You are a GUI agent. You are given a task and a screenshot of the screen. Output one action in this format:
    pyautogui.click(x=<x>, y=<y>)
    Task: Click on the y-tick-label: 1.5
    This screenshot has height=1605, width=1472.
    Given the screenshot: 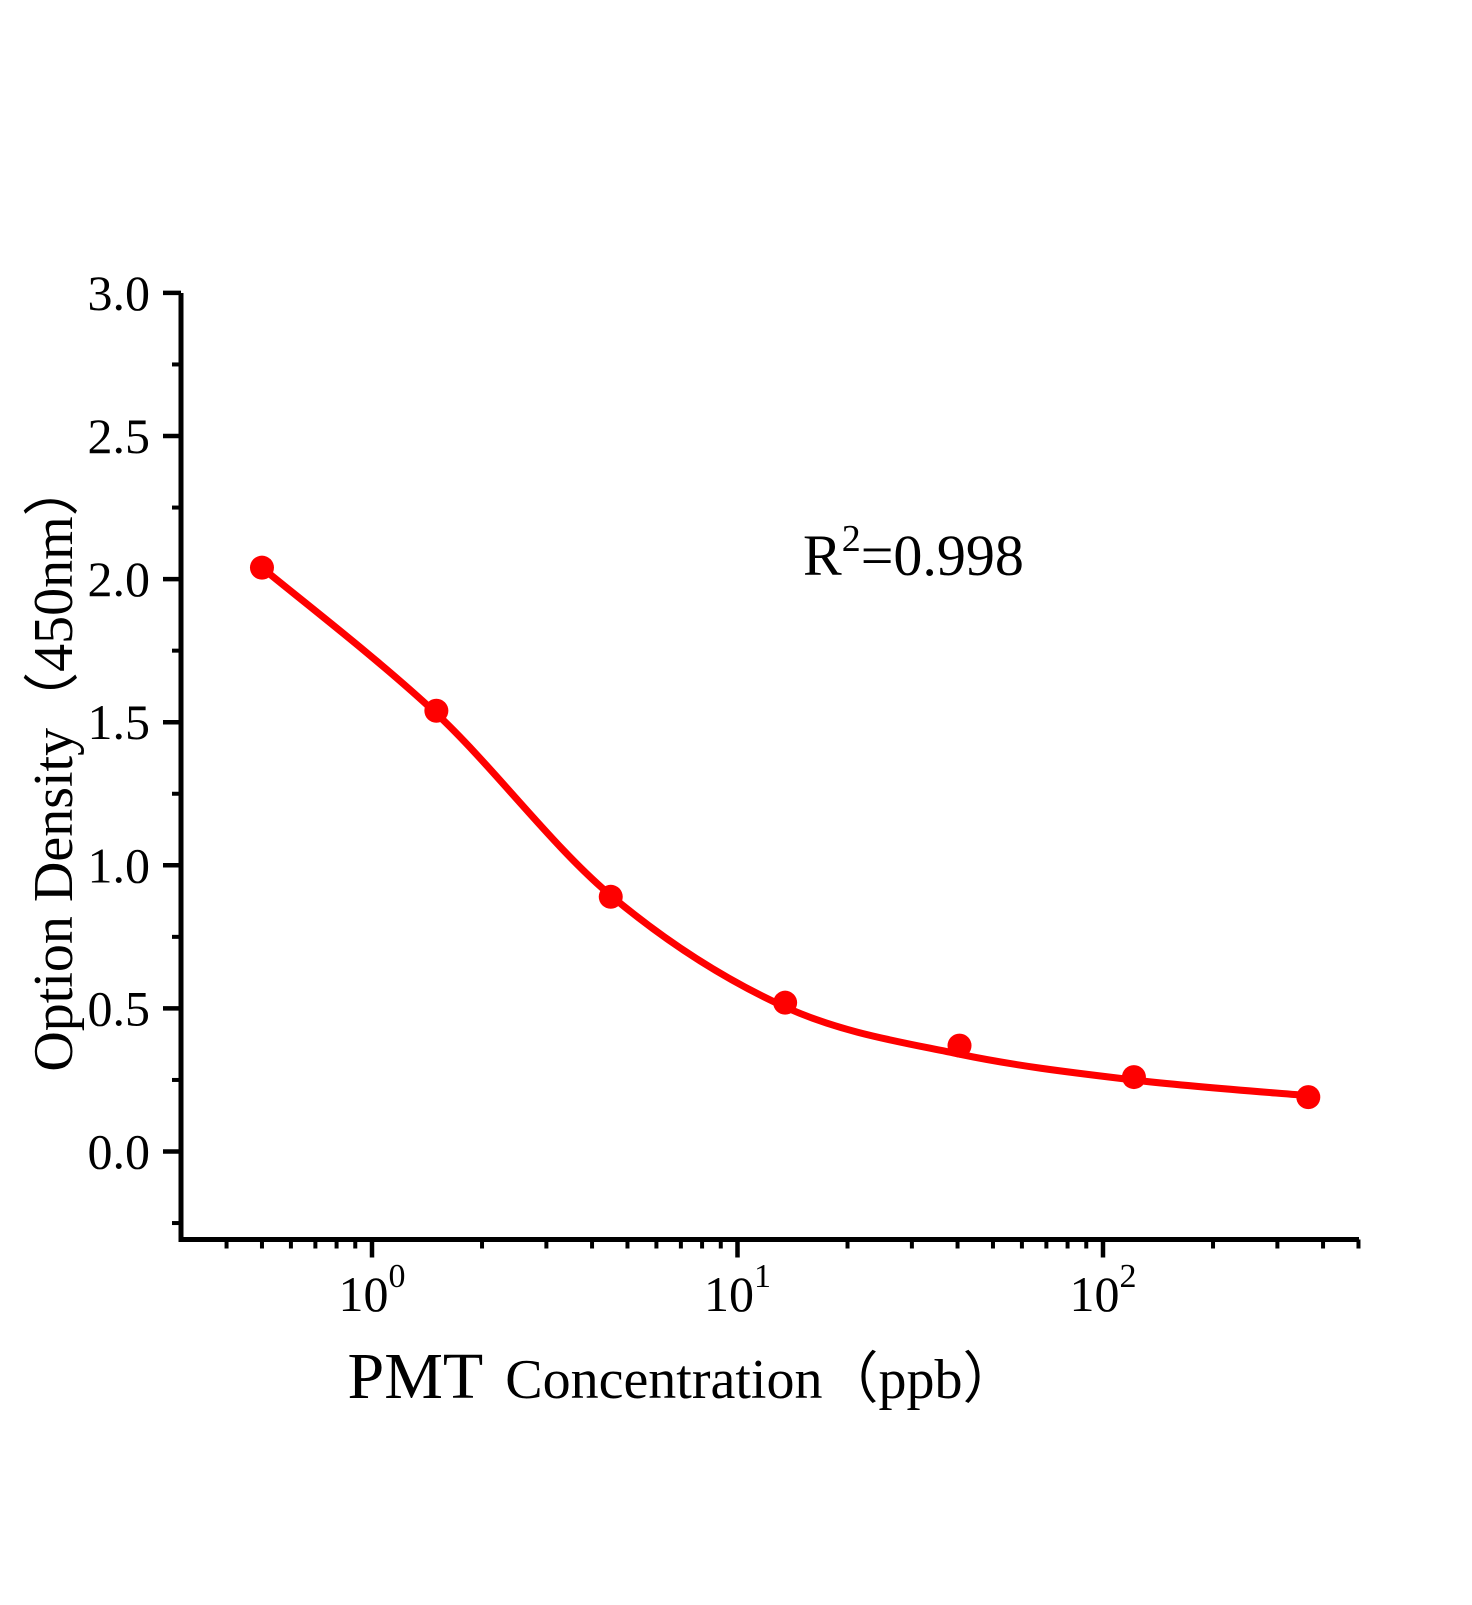 What is the action you would take?
    pyautogui.click(x=119, y=722)
    